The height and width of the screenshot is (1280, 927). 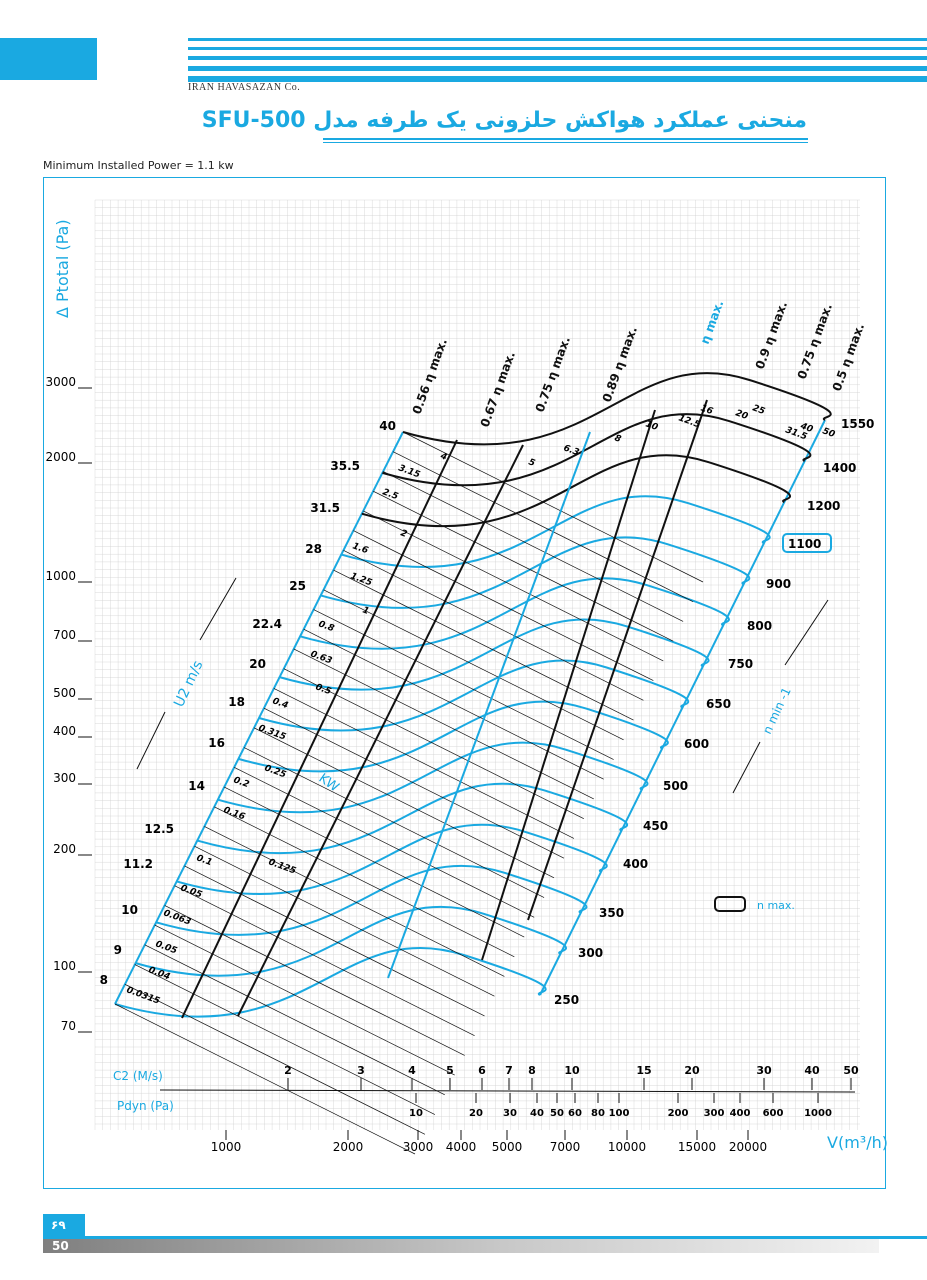 I want to click on power-value-label: 5, so click(x=531, y=463).